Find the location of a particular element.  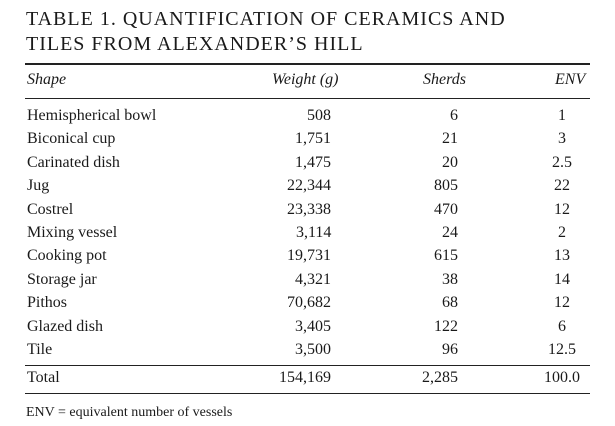

cell: 22,344 is located at coordinates (309, 186).